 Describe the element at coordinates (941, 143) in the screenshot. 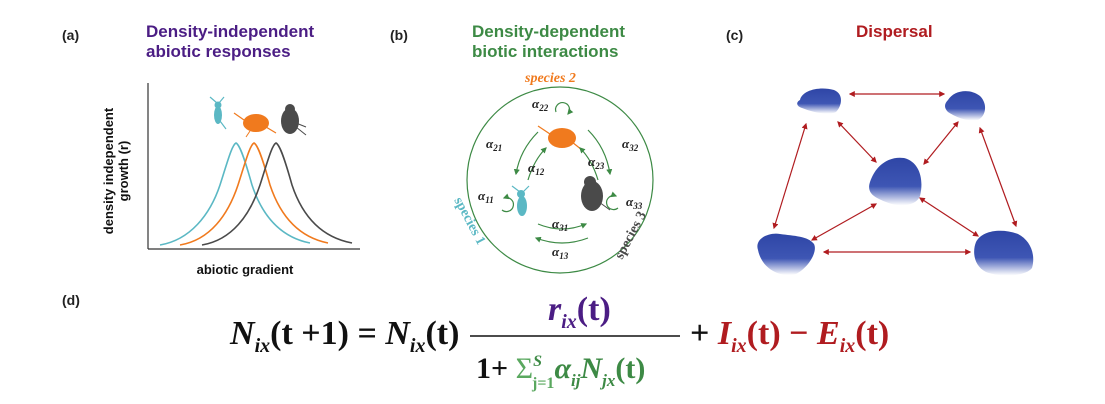

I see `dispersal-arrow-center-top-right` at that location.